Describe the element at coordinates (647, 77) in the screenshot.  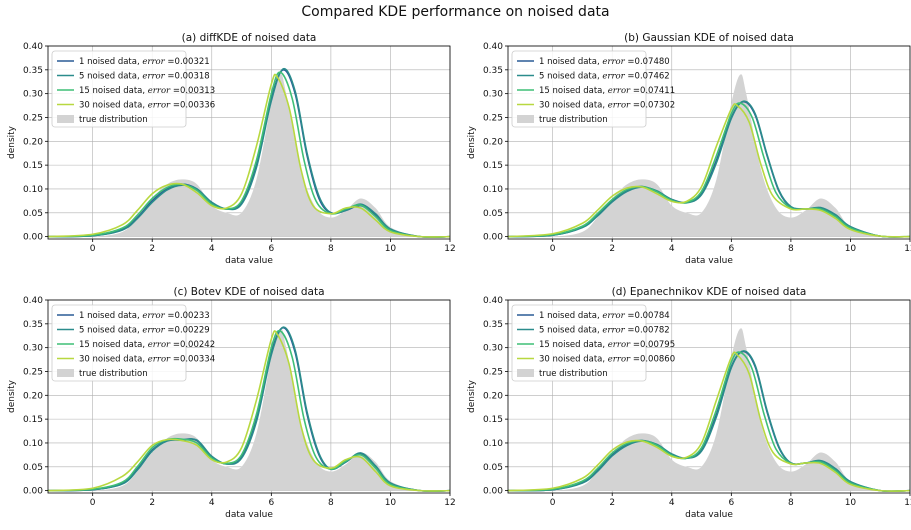
I see `legend-error-value: =0.07462` at that location.